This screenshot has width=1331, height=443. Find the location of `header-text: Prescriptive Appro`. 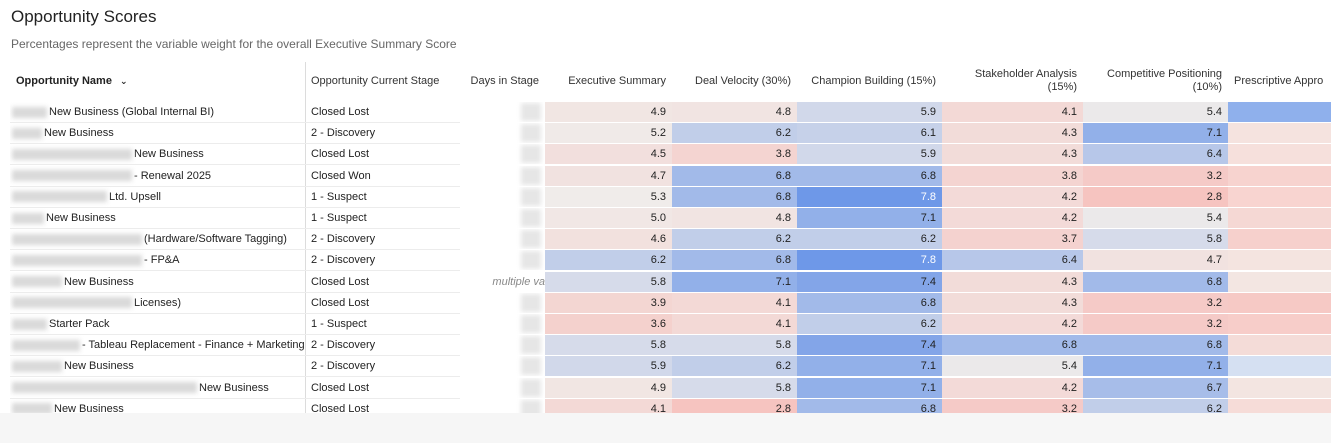

header-text: Prescriptive Appro is located at coordinates (1279, 80).